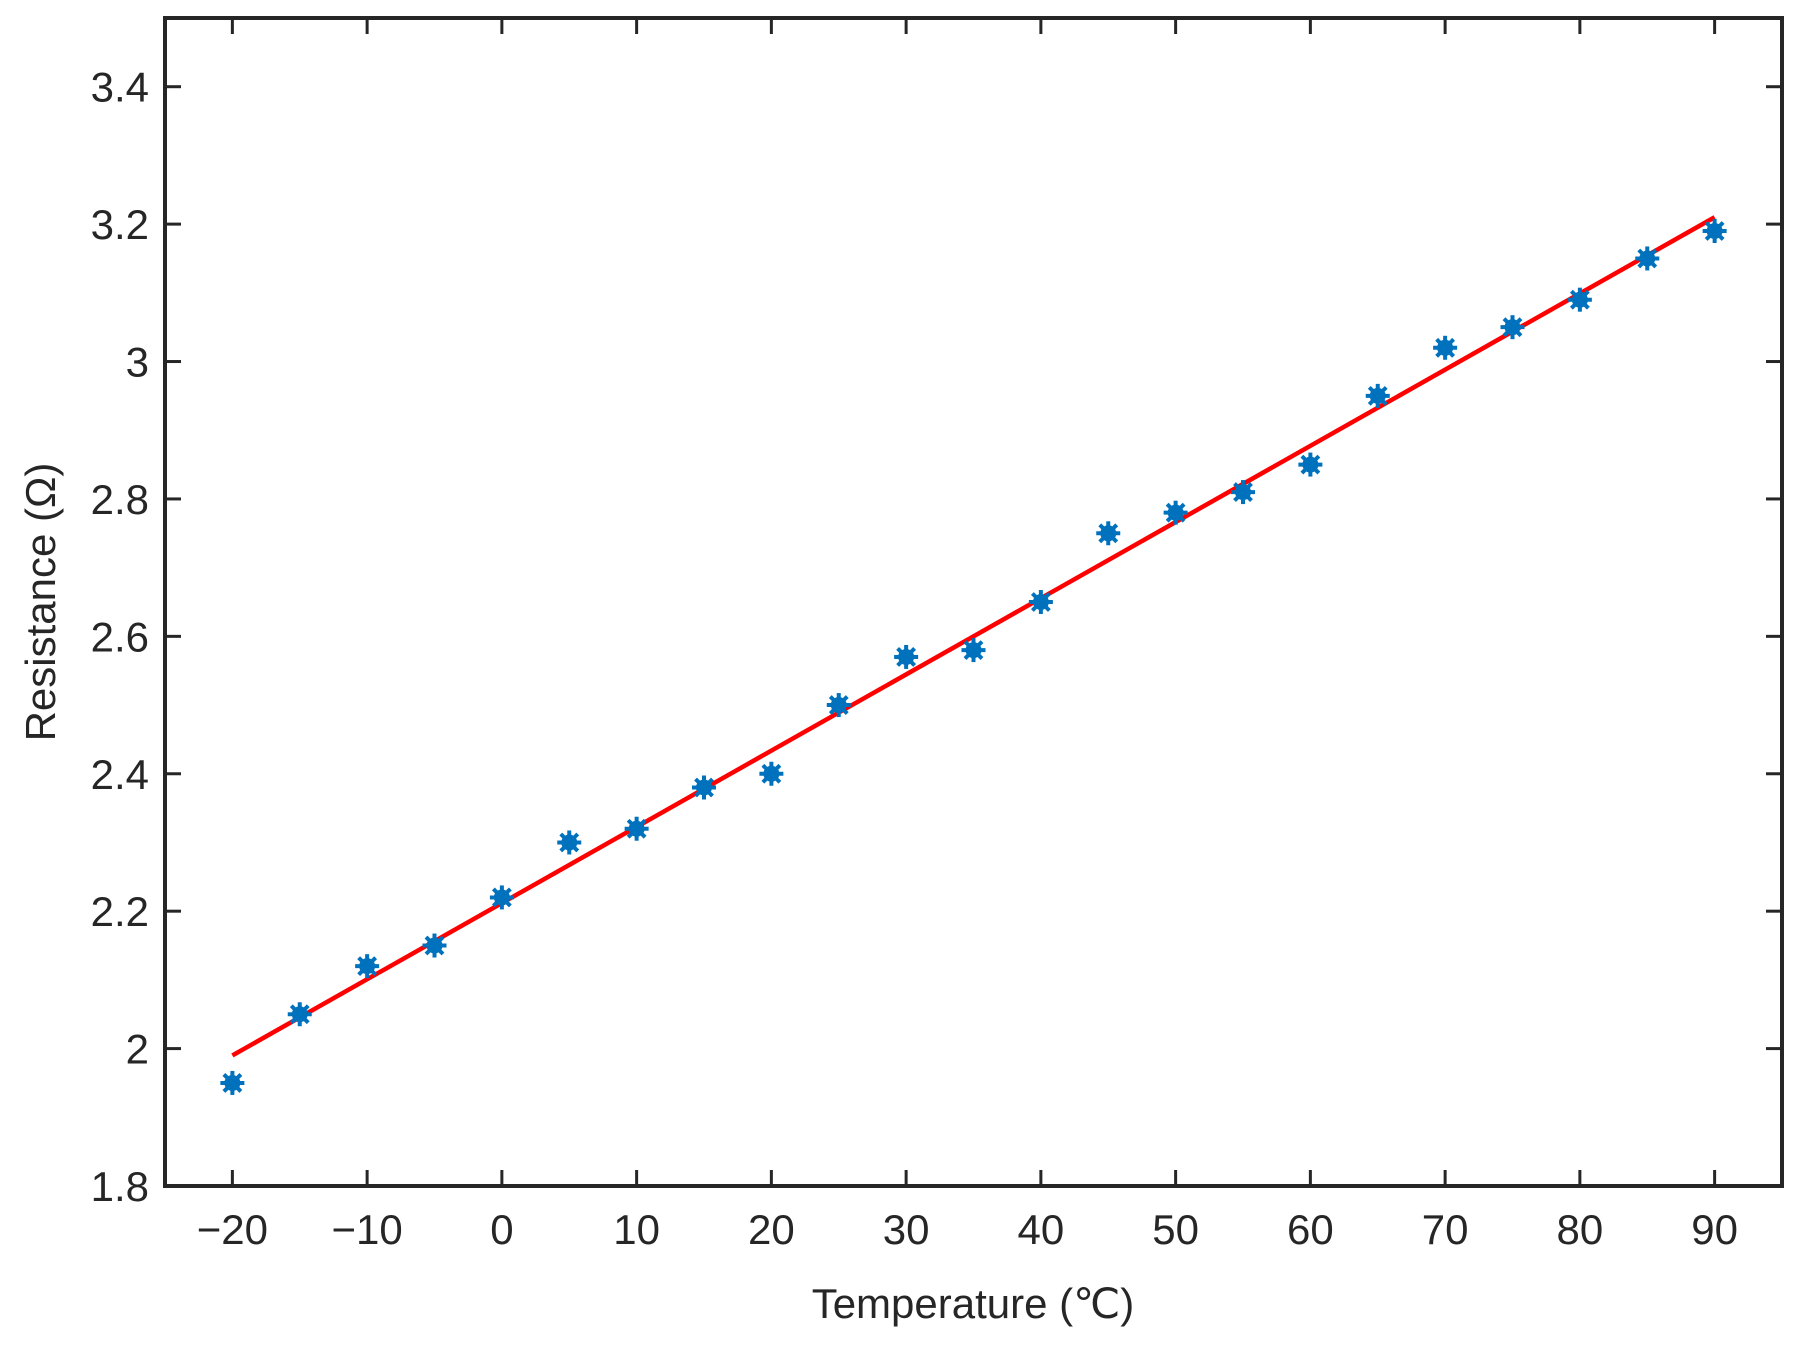 The image size is (1797, 1346). What do you see at coordinates (1580, 1229) in the screenshot?
I see `x-tick-label: 80` at bounding box center [1580, 1229].